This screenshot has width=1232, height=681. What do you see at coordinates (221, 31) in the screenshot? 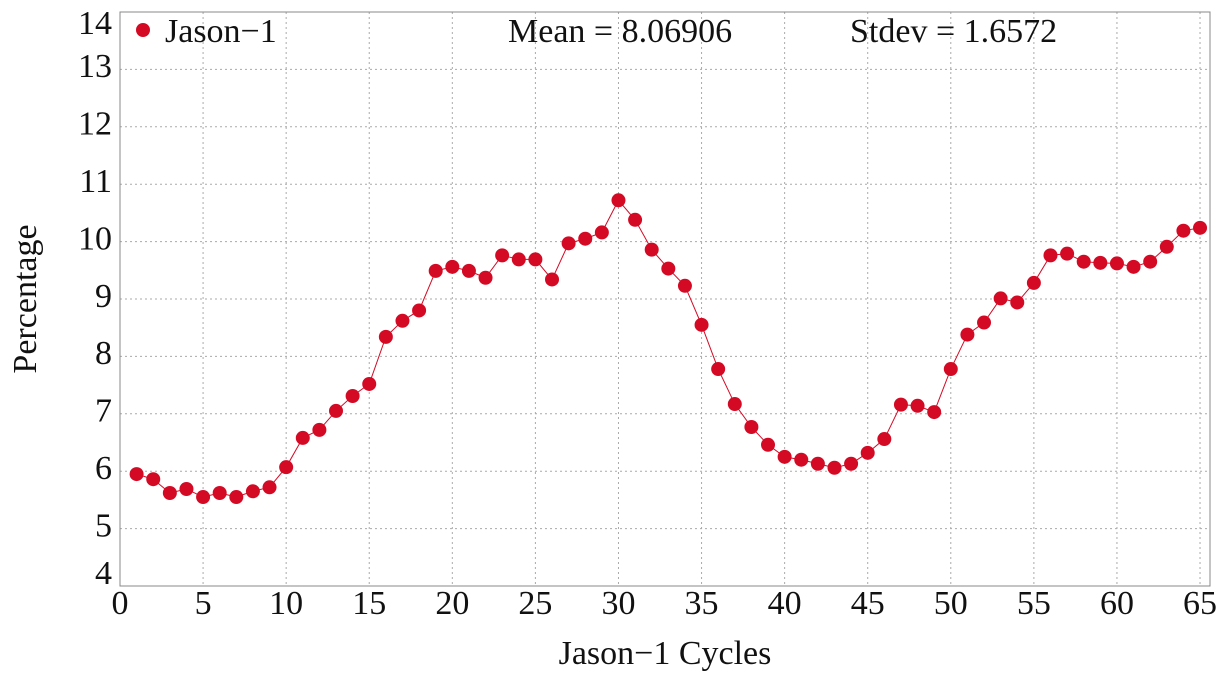
I see `legend-label: Jason−1` at bounding box center [221, 31].